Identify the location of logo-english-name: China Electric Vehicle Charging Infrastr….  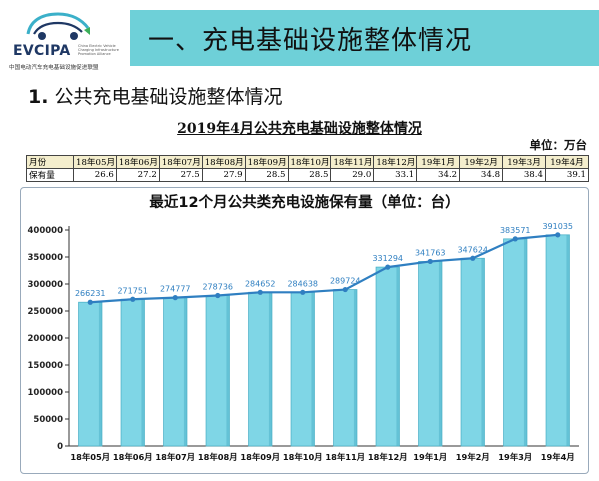
(98, 50).